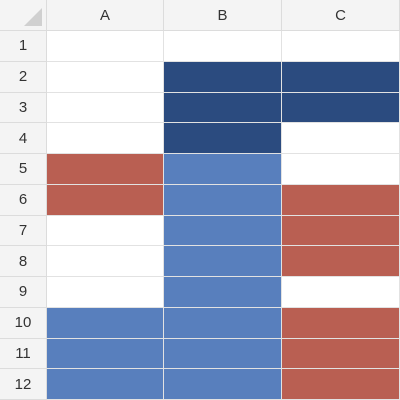 The height and width of the screenshot is (400, 400). I want to click on column-header-a: A, so click(105, 15).